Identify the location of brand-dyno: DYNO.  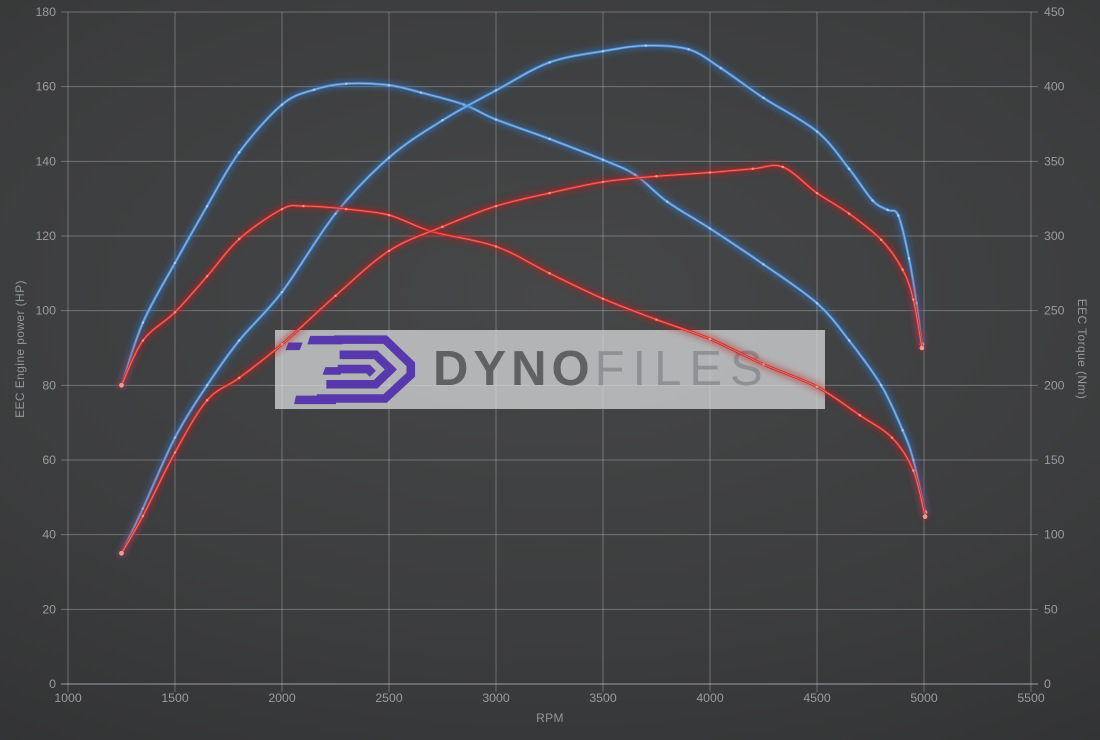
(514, 369).